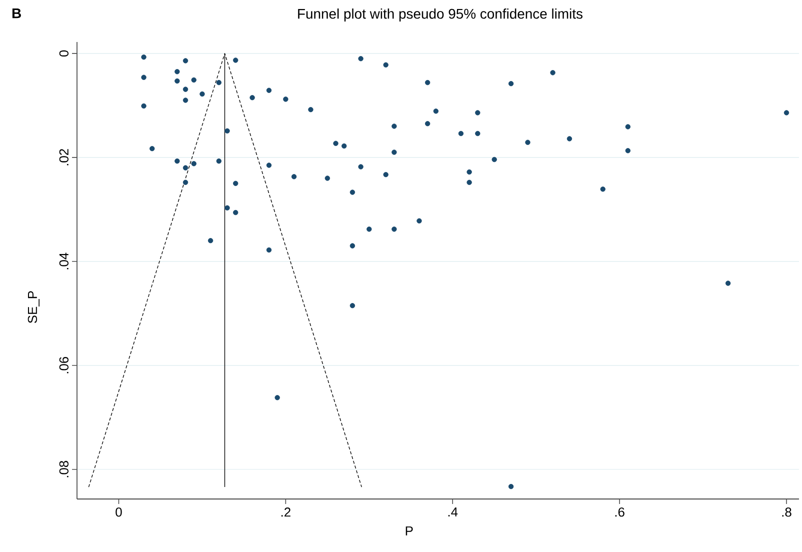  Describe the element at coordinates (619, 512) in the screenshot. I see `x-tick-label: .6` at that location.